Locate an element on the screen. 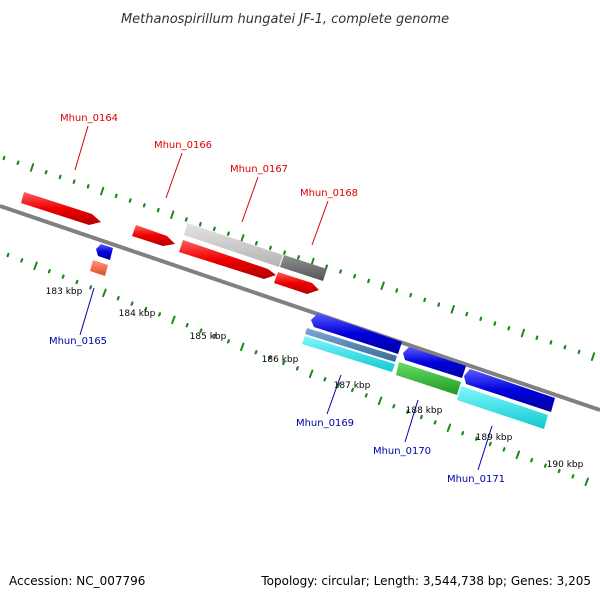  gene-mhun-0169-arrow is located at coordinates (356, 333).